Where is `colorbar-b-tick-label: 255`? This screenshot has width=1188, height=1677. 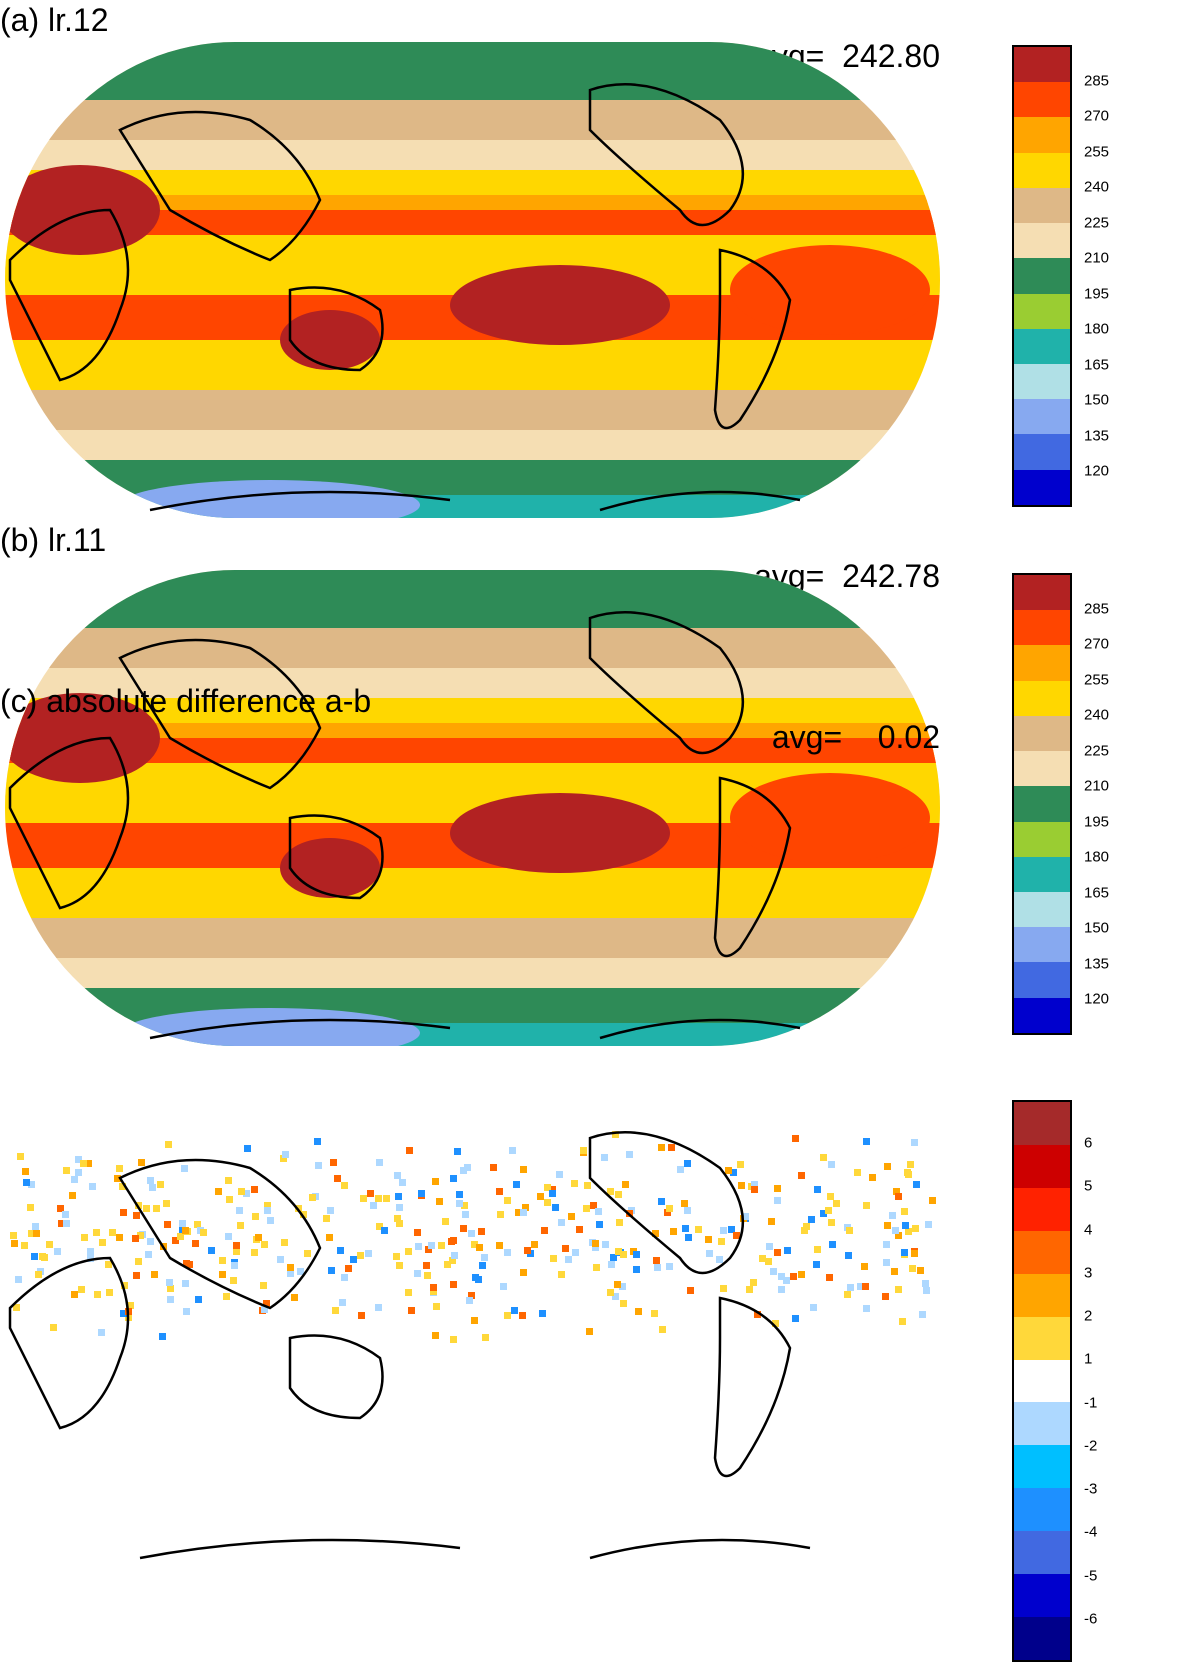 colorbar-b-tick-label: 255 is located at coordinates (1097, 680).